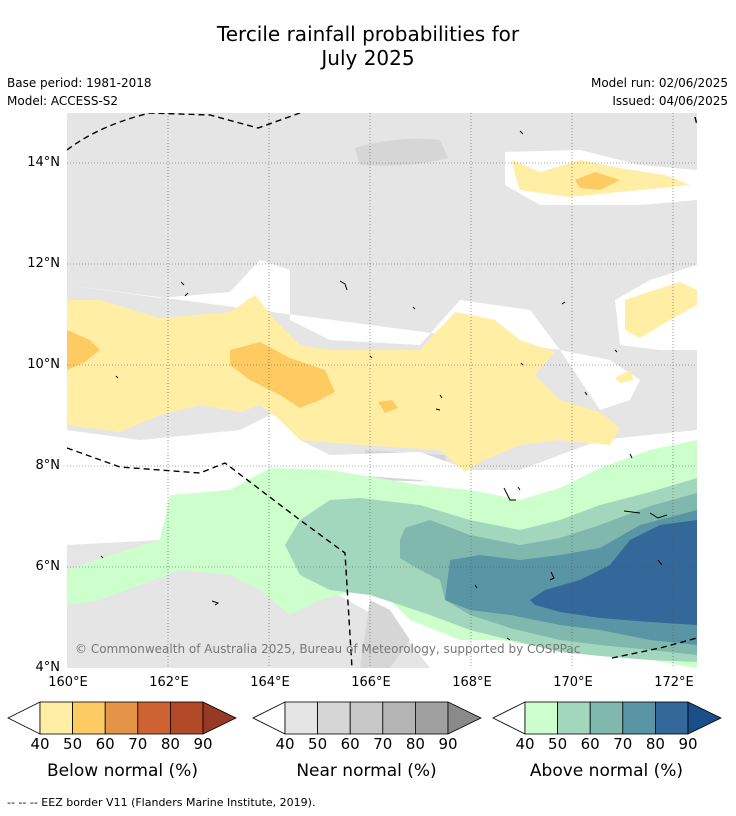 The width and height of the screenshot is (736, 816). I want to click on cb-below-tick: 60, so click(105, 744).